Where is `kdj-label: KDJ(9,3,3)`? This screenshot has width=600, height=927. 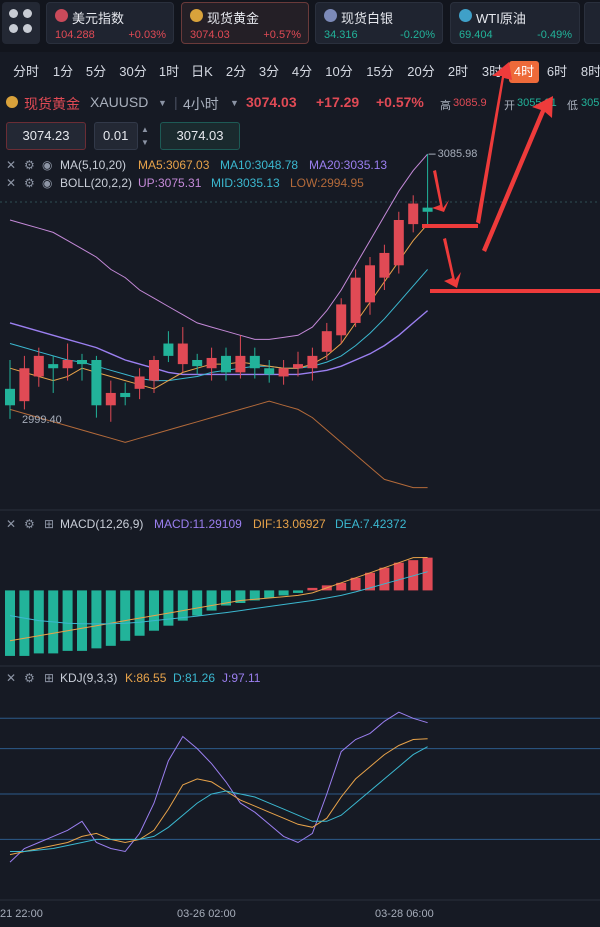
kdj-label: KDJ(9,3,3) is located at coordinates (89, 678).